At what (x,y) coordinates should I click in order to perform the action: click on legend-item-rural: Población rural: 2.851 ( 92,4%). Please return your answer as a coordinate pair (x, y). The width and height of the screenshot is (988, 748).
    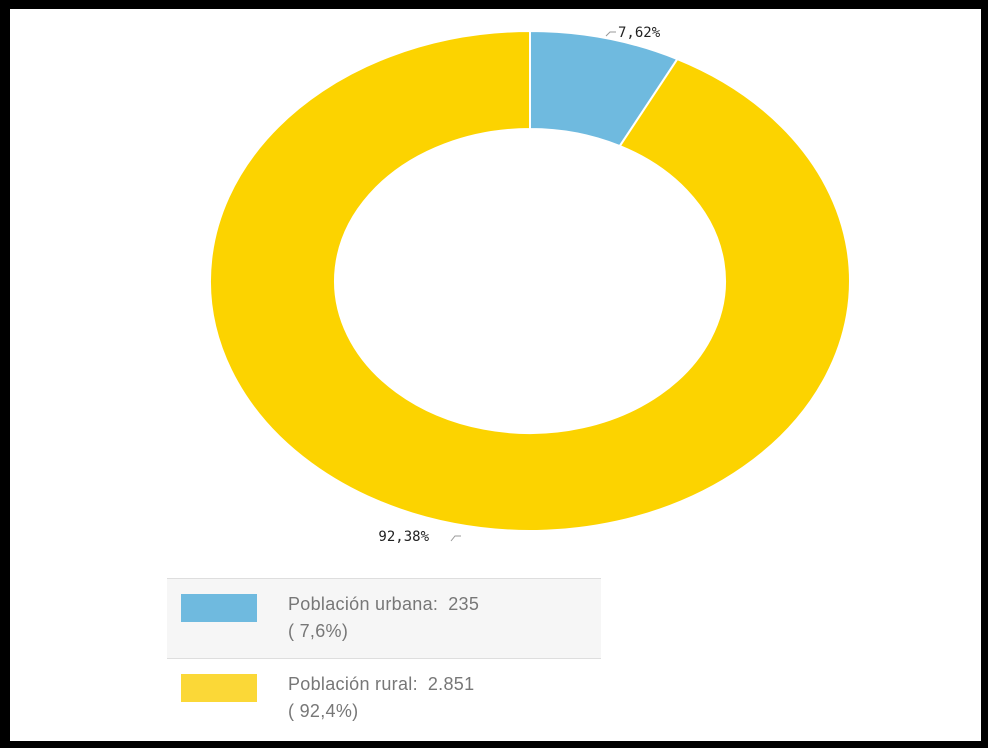
    Looking at the image, I should click on (384, 698).